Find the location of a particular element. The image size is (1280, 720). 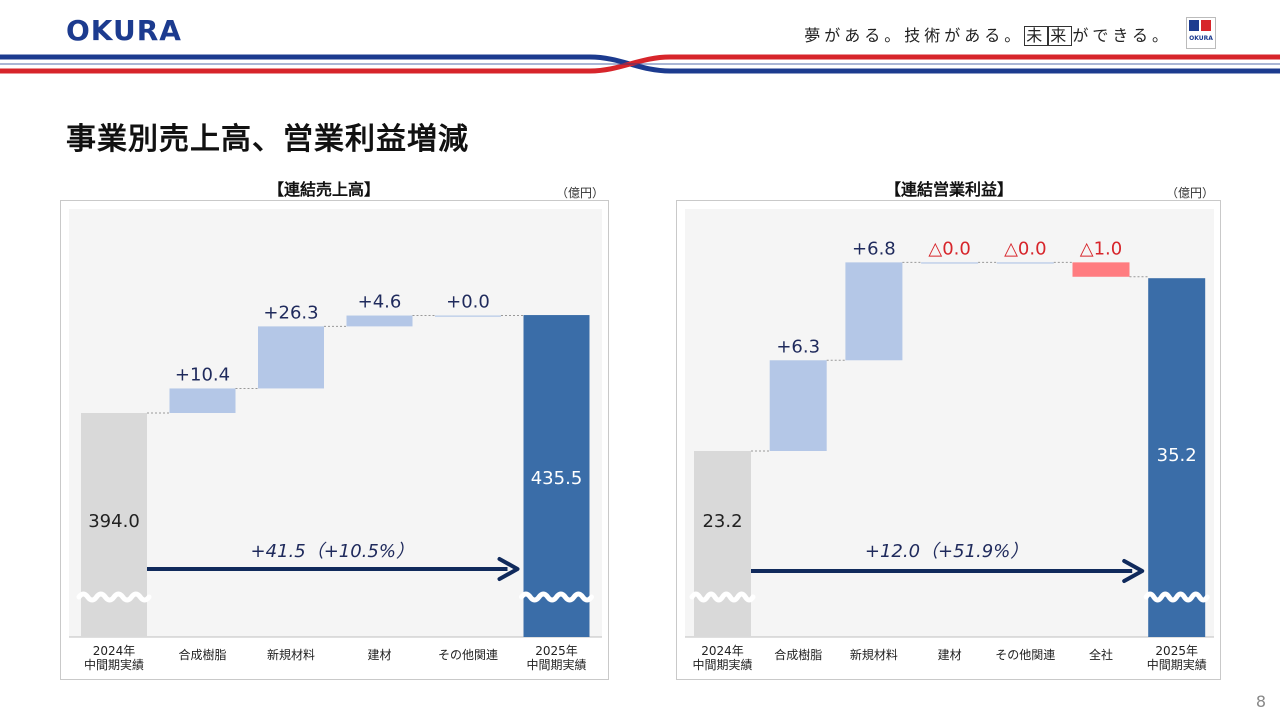

tagline: 夢がある。技術がある。未来ができる。 is located at coordinates (988, 34).